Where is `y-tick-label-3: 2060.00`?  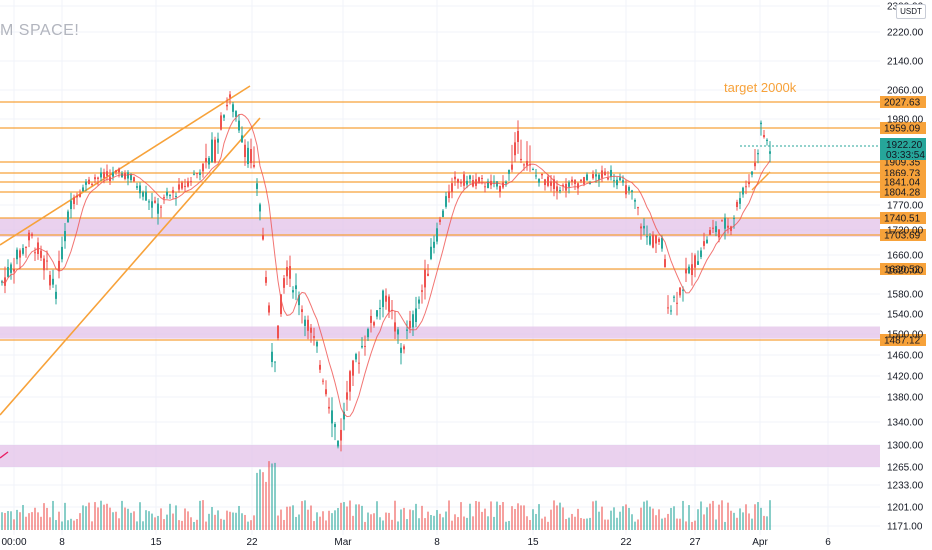 y-tick-label-3: 2060.00 is located at coordinates (905, 91).